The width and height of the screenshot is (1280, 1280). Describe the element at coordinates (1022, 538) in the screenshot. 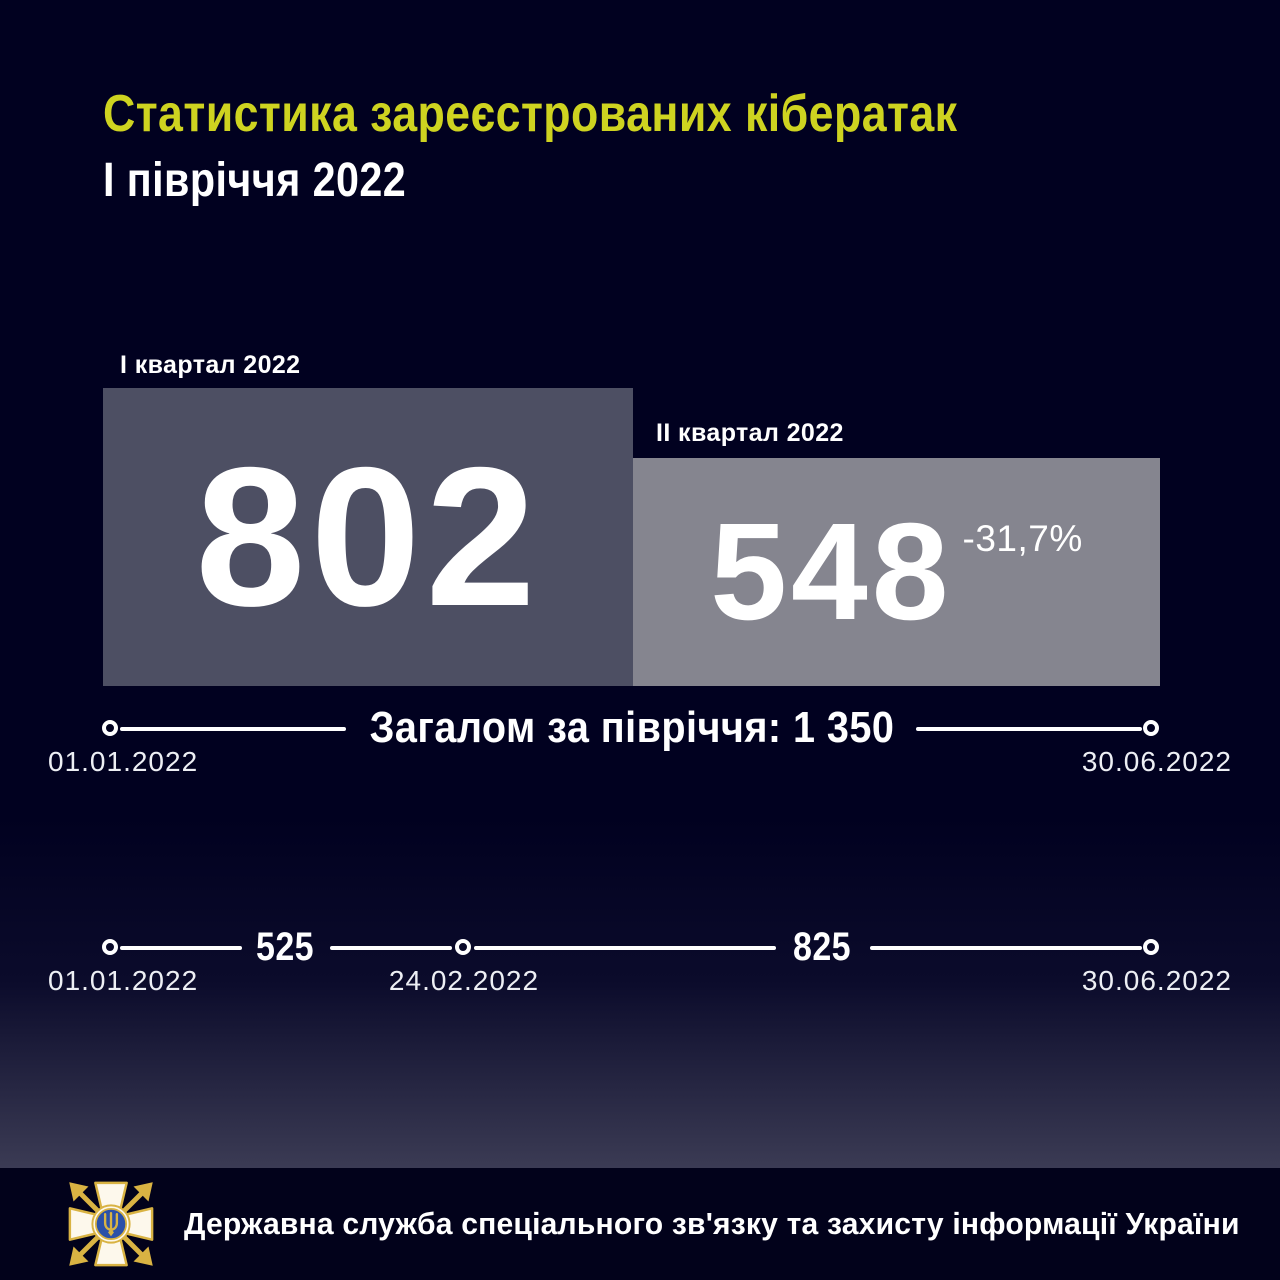

I see `quarter2-change-badge: -31,7%` at that location.